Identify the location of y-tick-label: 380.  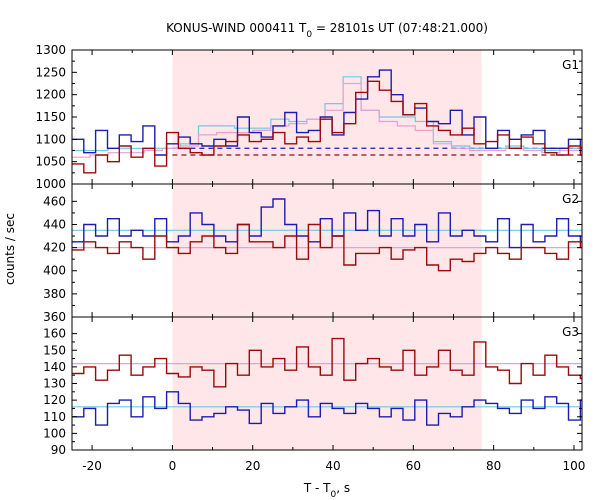
(54, 294).